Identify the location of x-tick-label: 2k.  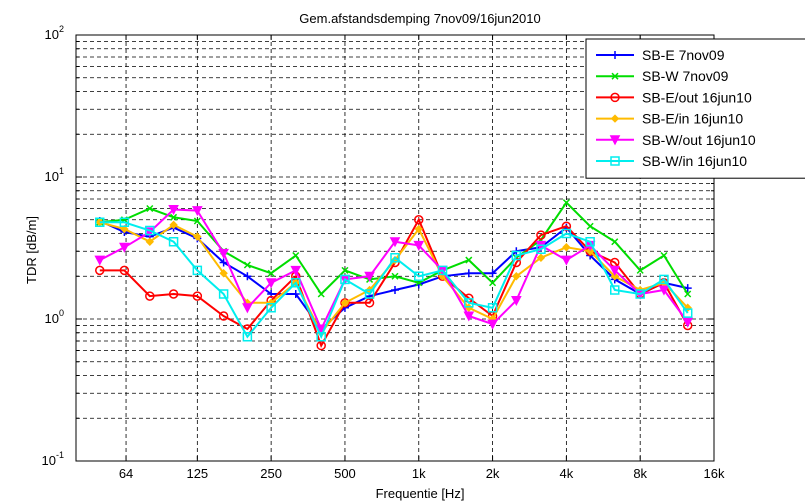
(493, 473).